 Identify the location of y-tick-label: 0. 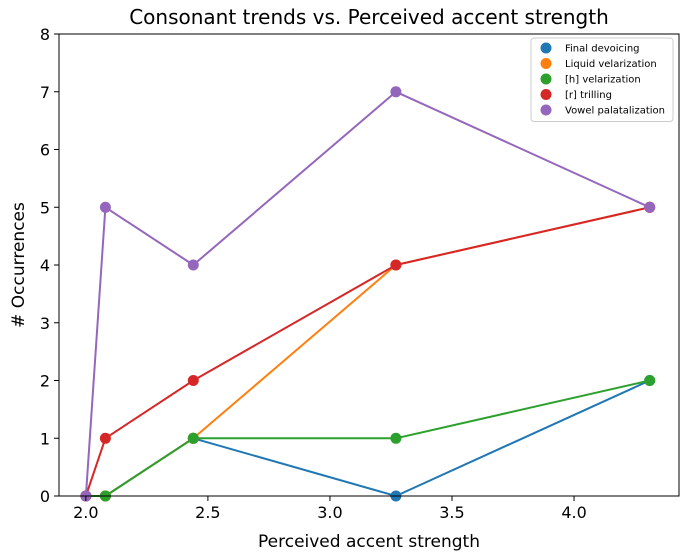
(45, 496).